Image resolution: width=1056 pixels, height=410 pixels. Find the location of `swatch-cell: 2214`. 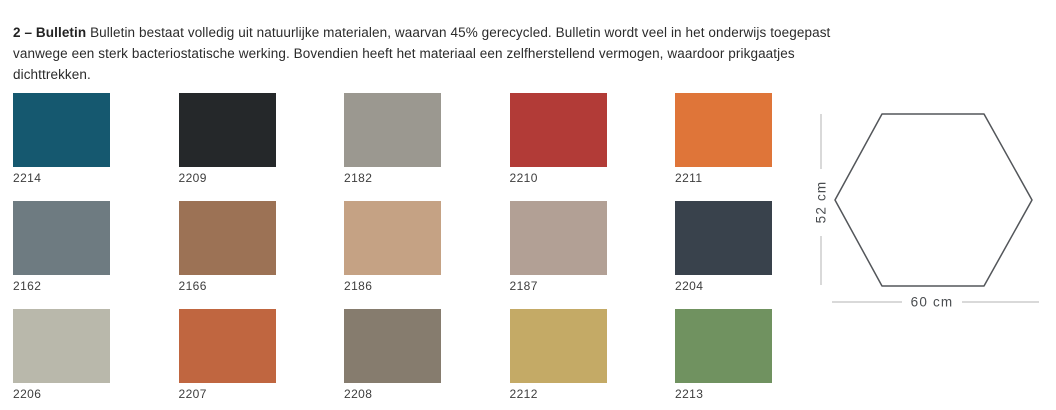

swatch-cell: 2214 is located at coordinates (61, 147).